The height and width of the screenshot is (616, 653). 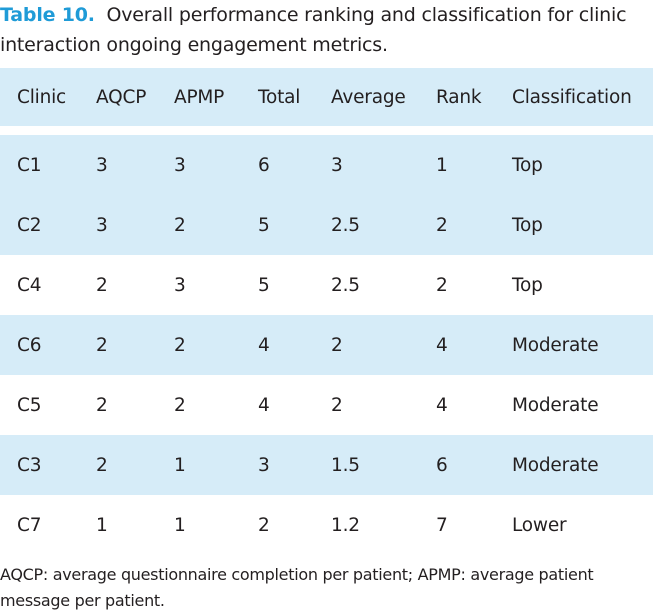 What do you see at coordinates (47, 15) in the screenshot?
I see `table-label: Table 10.` at bounding box center [47, 15].